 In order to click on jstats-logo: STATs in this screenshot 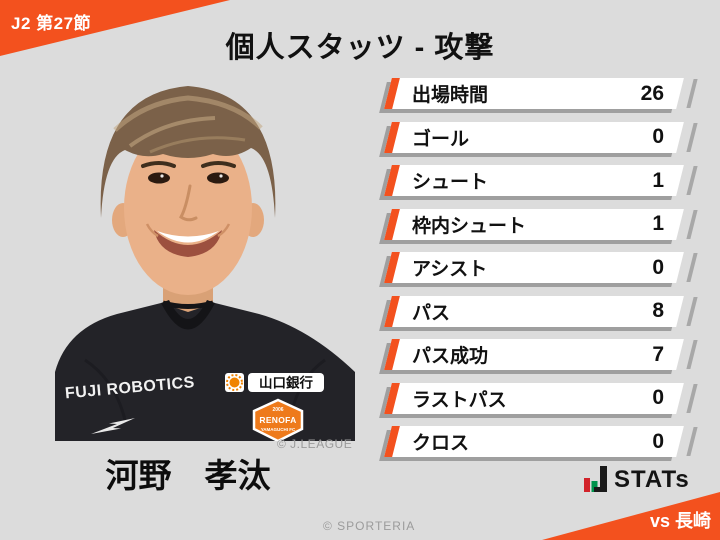, I will do `click(637, 479)`.